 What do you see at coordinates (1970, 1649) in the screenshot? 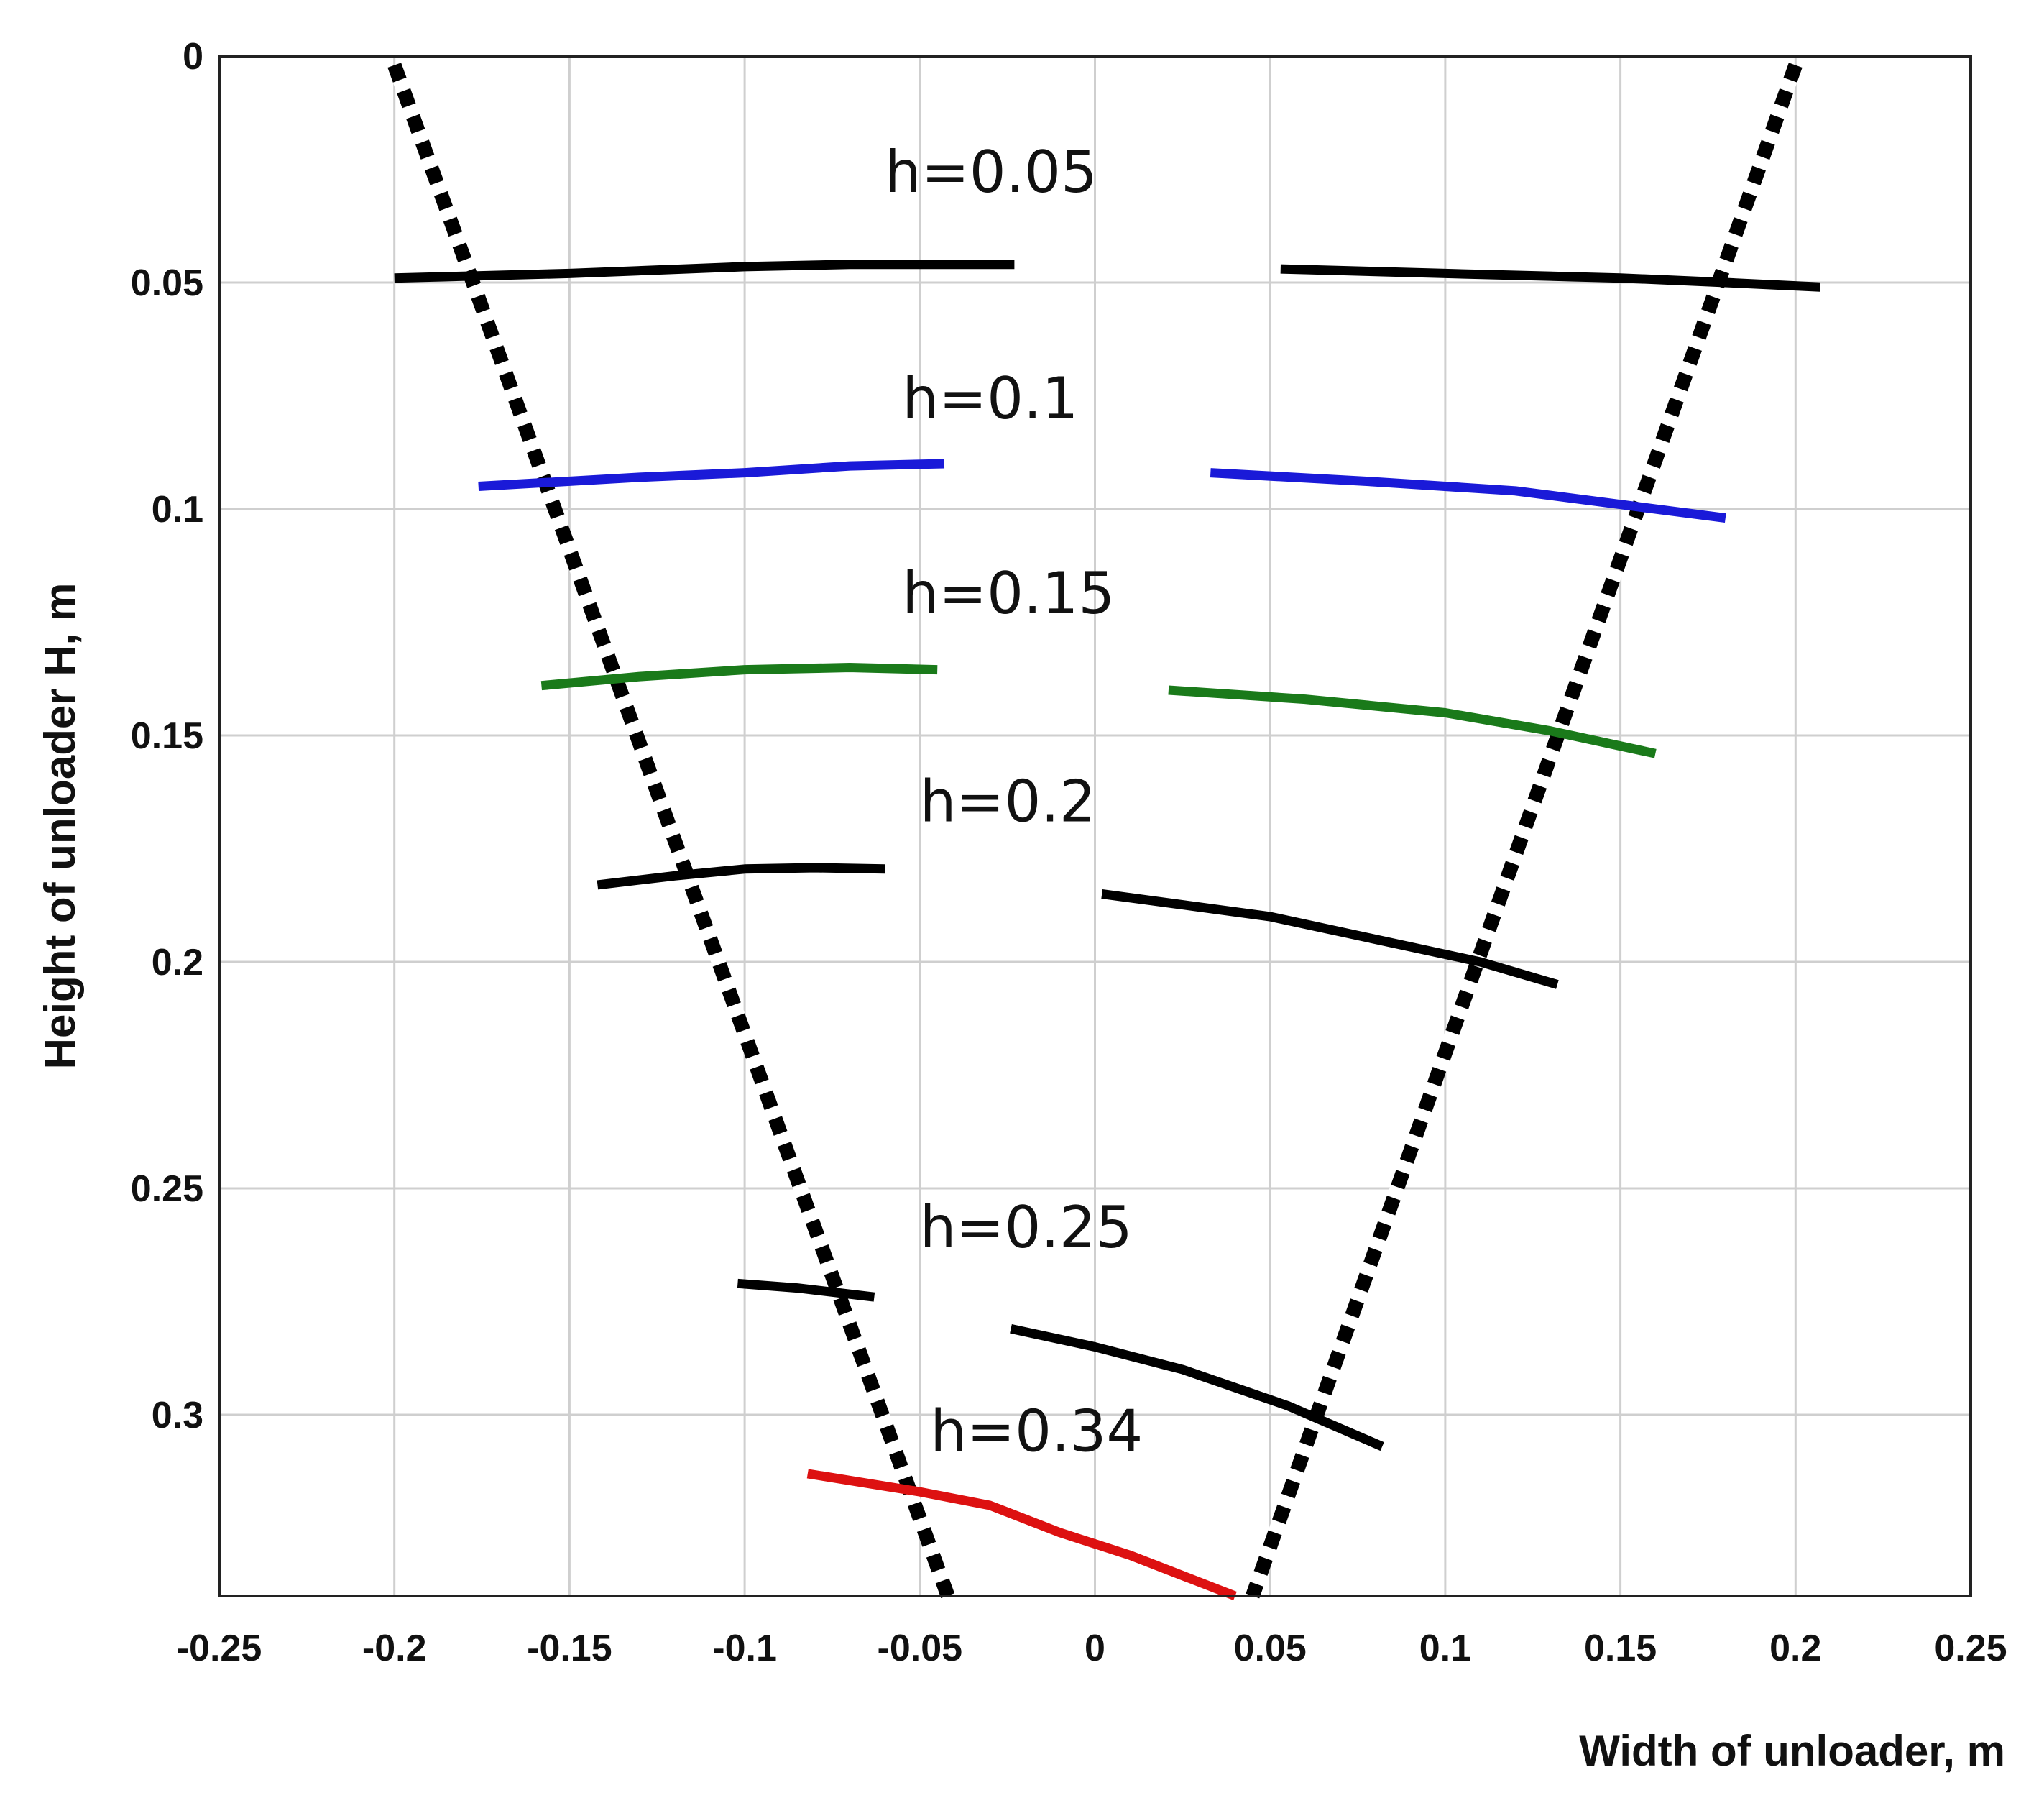
I see `x-tick-label: 0.25` at bounding box center [1970, 1649].